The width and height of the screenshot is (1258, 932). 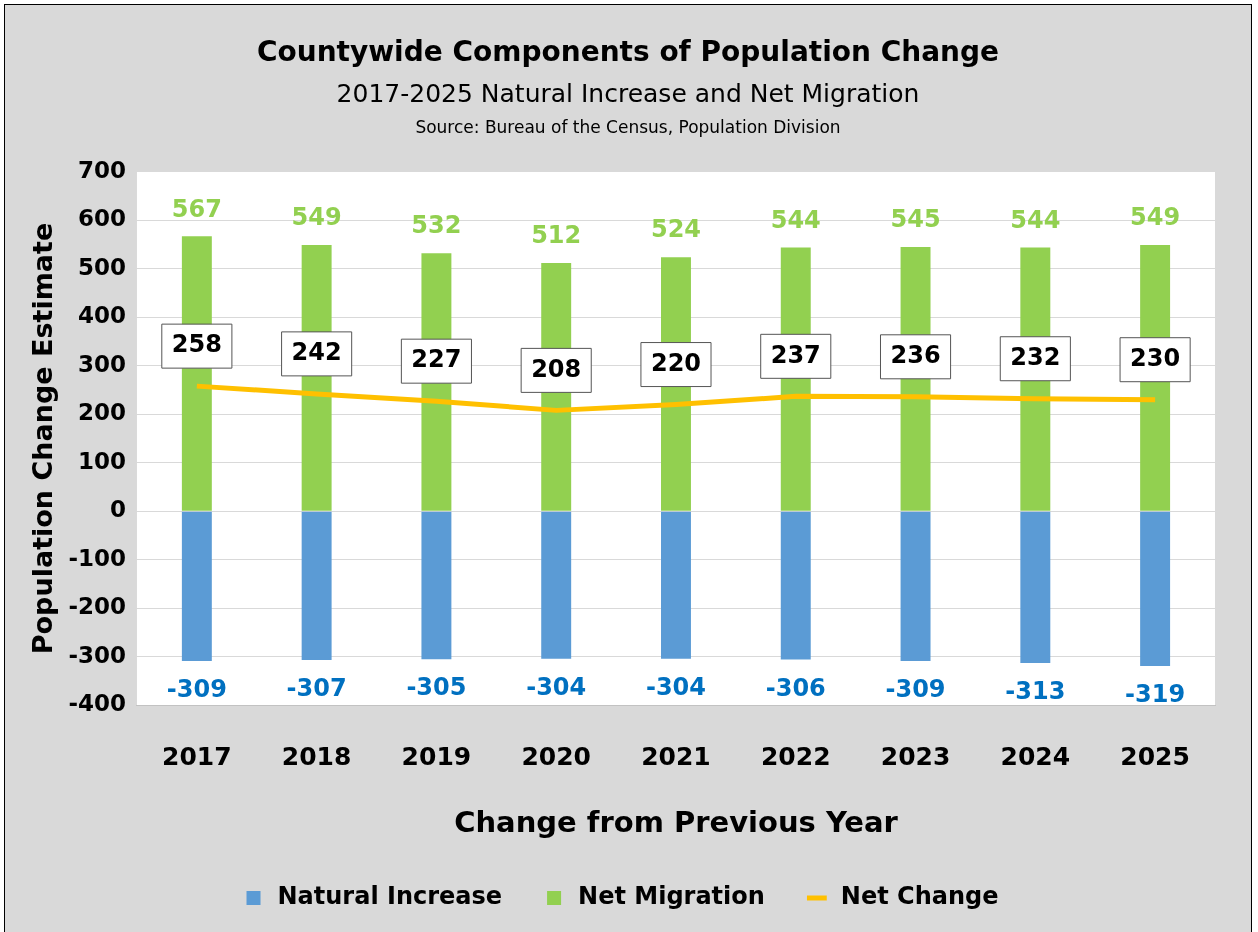 I want to click on y-tick-label: 300, so click(x=101, y=363).